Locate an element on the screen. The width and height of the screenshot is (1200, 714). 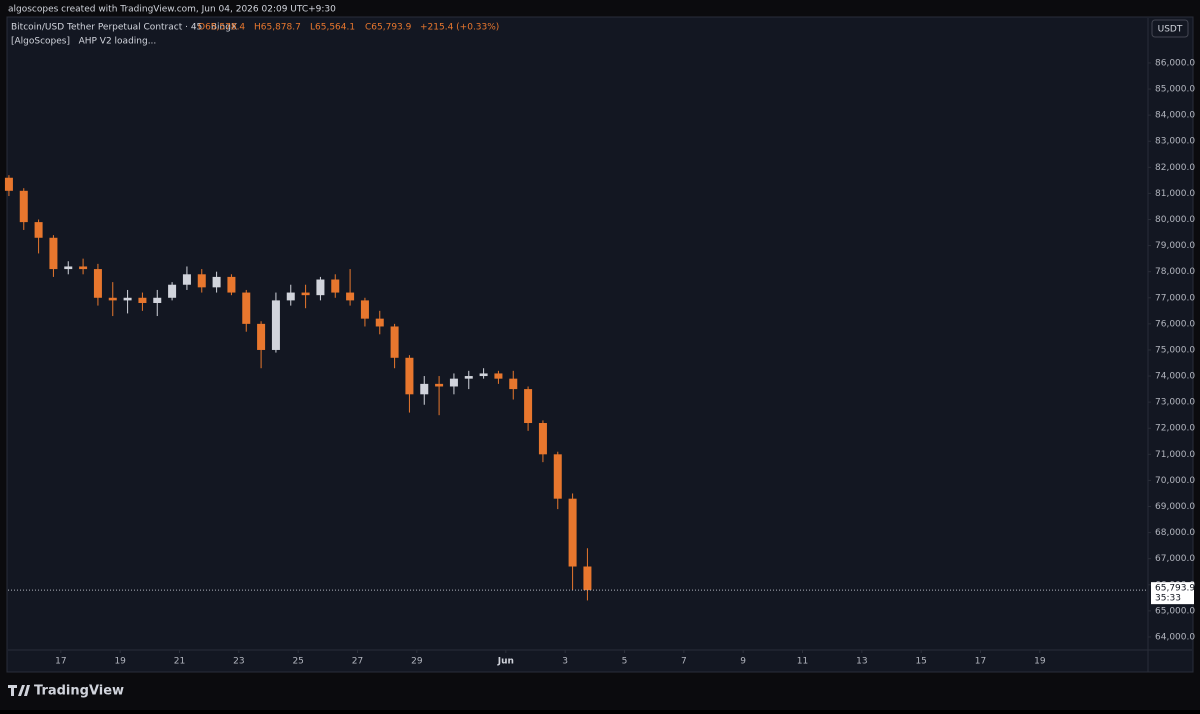
countdown: 35:33 is located at coordinates (1168, 599).